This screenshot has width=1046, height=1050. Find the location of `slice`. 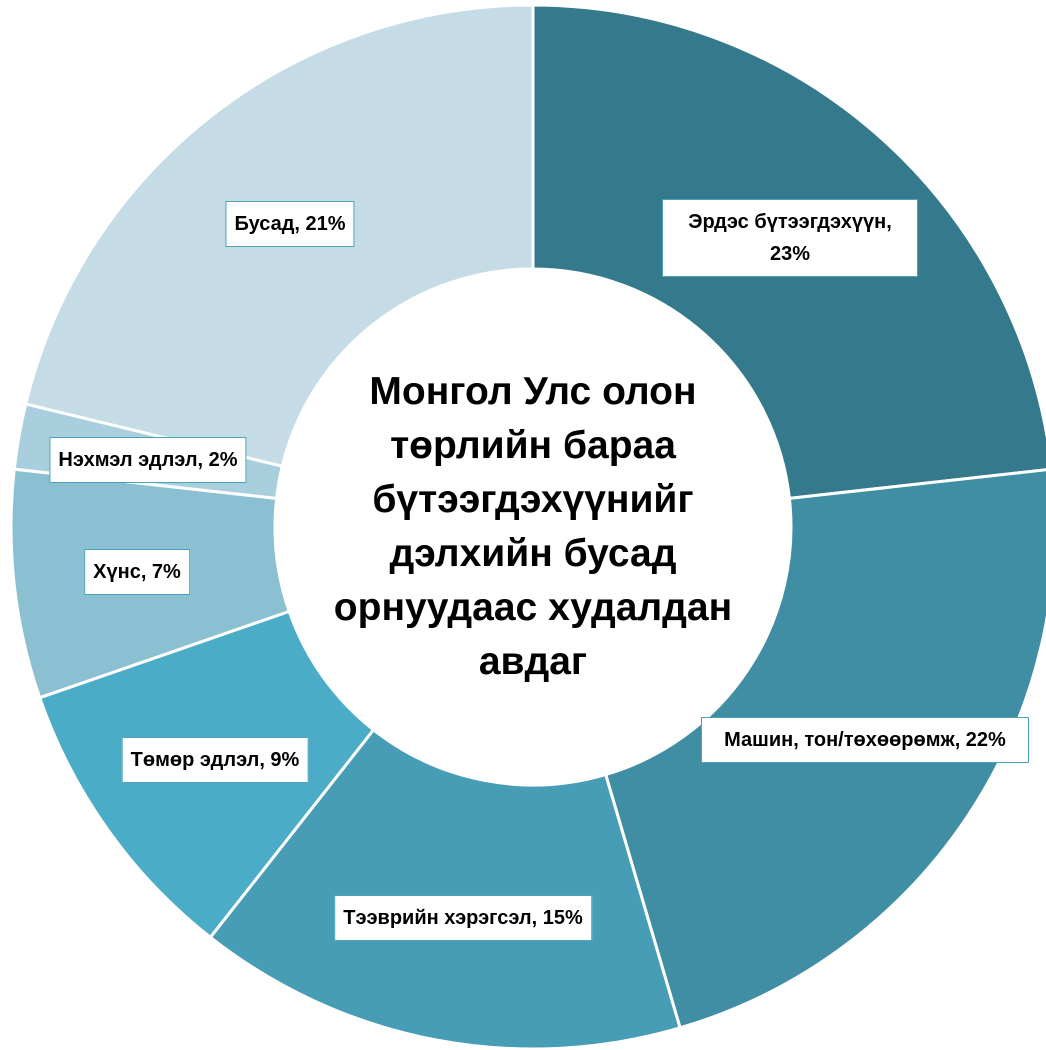

slice is located at coordinates (445, 888).